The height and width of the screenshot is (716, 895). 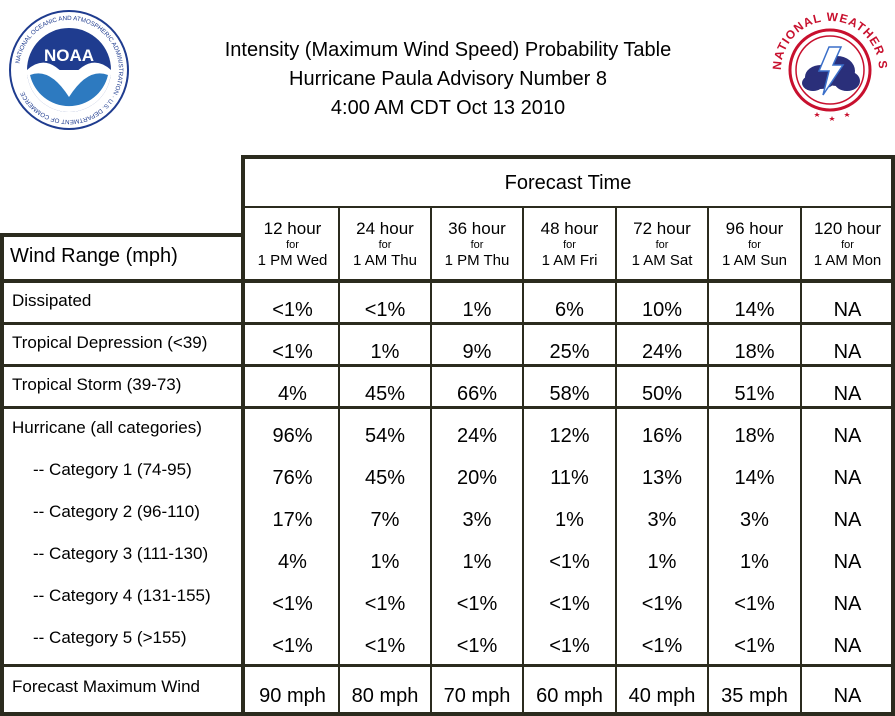 I want to click on column-time: 1 AM Fri, so click(x=569, y=260).